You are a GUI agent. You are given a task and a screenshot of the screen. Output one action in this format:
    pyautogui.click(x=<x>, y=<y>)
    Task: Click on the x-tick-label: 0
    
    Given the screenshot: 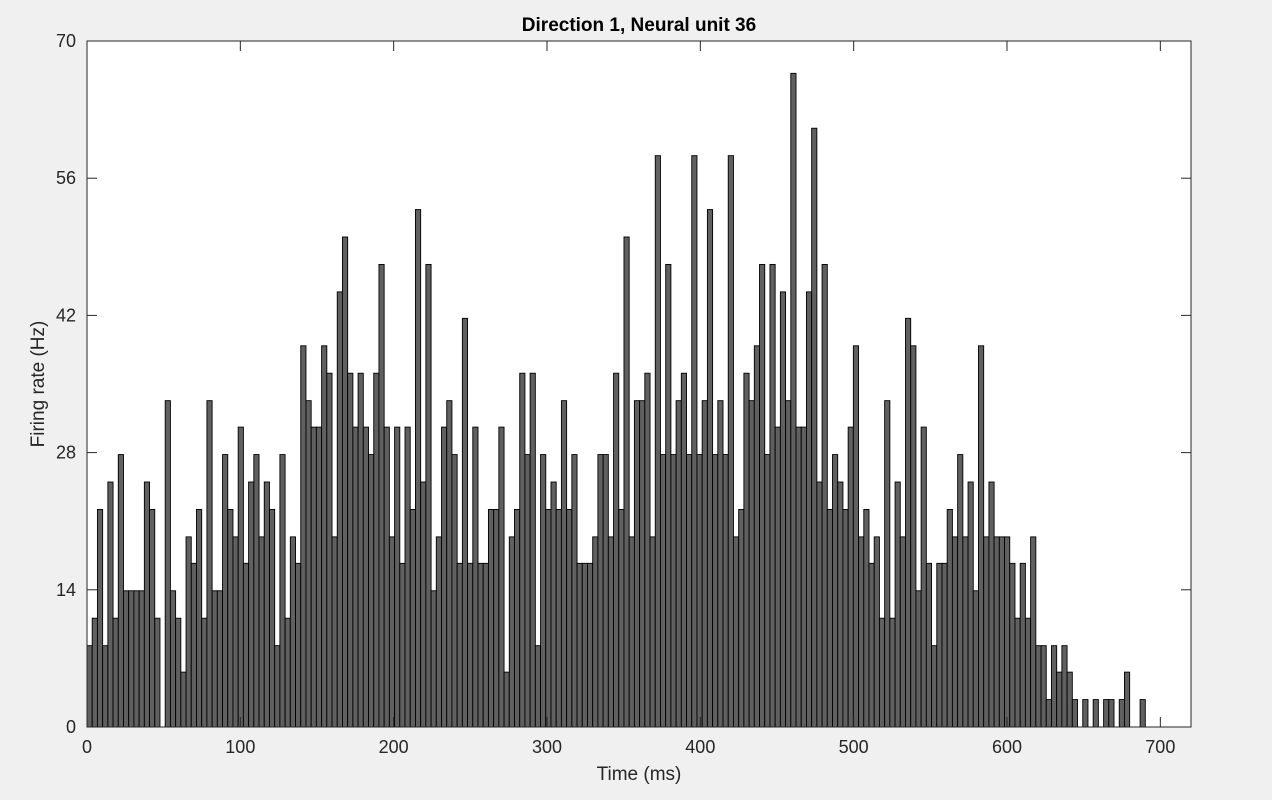 What is the action you would take?
    pyautogui.click(x=87, y=747)
    